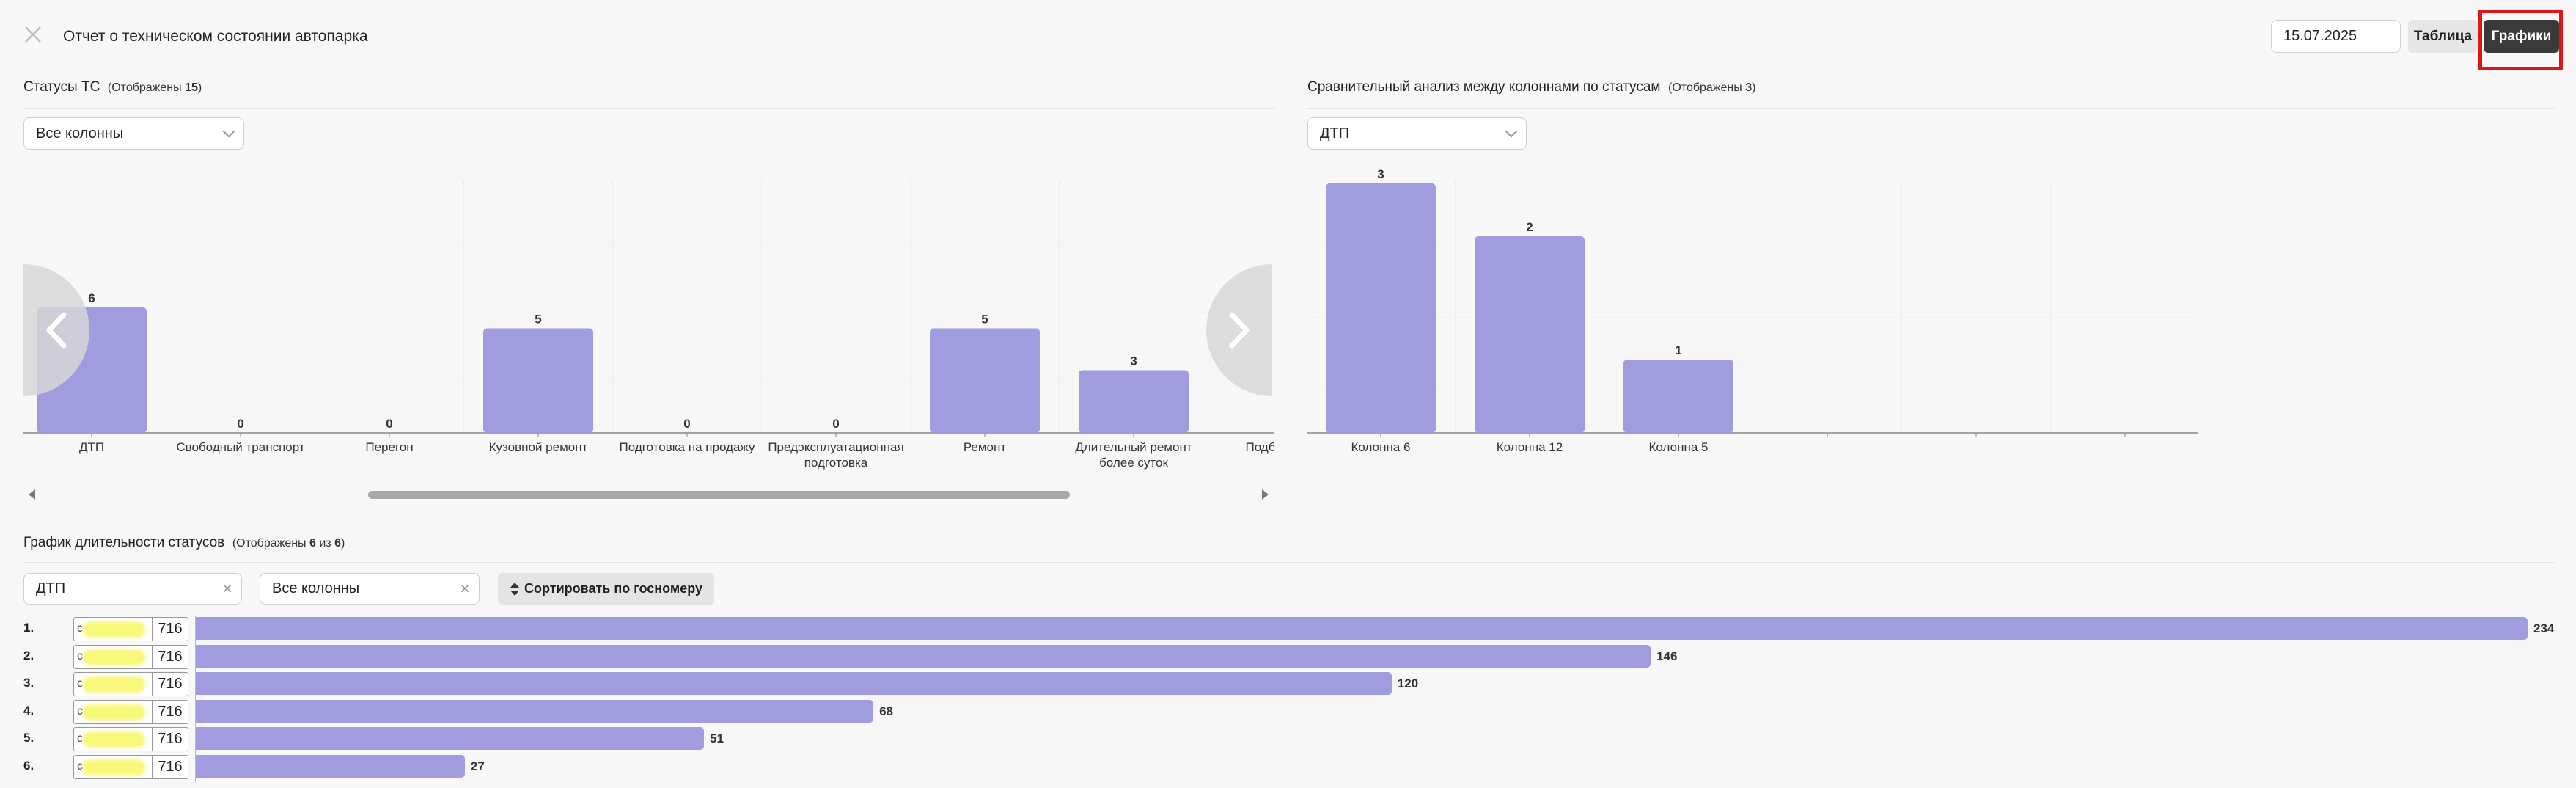  What do you see at coordinates (1667, 656) in the screenshot?
I see `duration-value-label: 146` at bounding box center [1667, 656].